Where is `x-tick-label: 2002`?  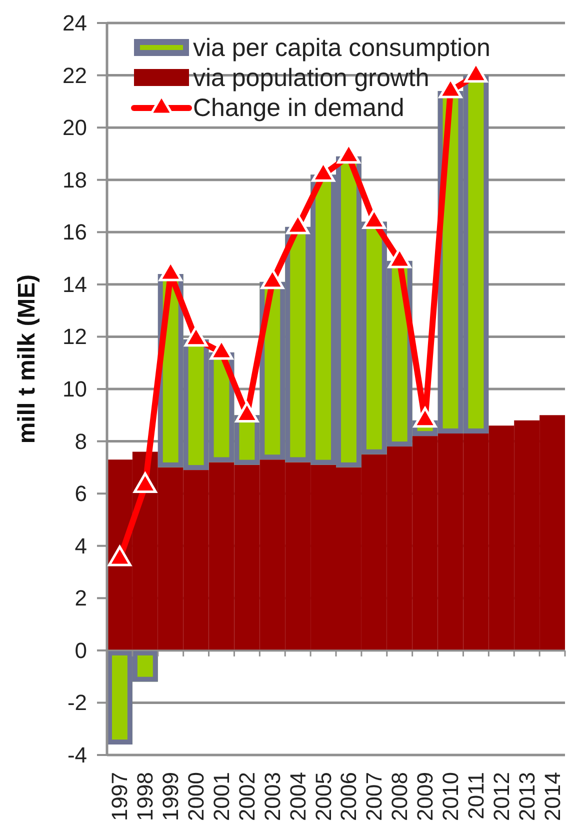 x-tick-label: 2002 is located at coordinates (247, 796).